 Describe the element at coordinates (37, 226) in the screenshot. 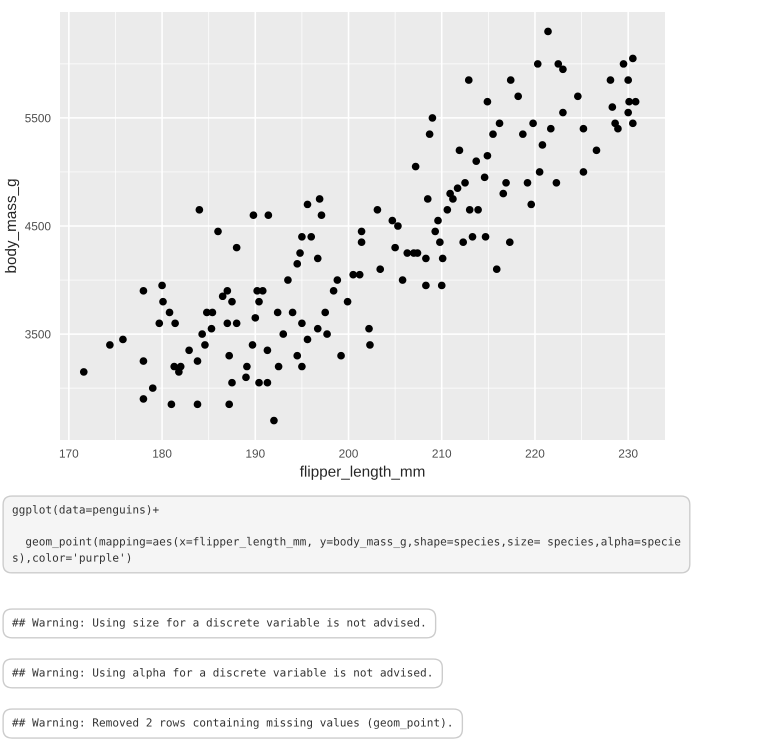

I see `y-tick-label: 4500` at that location.